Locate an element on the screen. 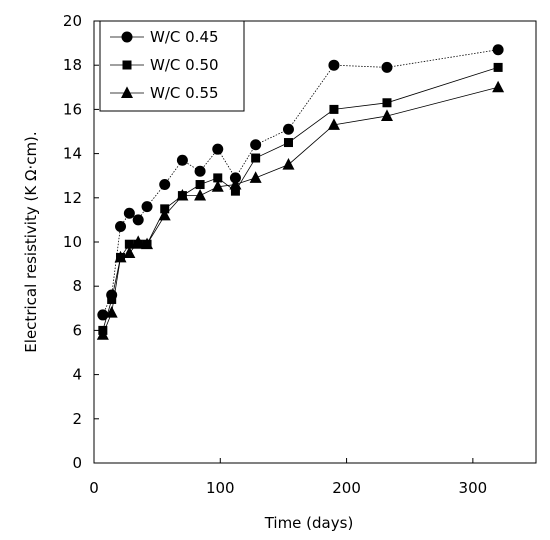 The height and width of the screenshot is (540, 550). y-axis-title: Electrical resistivity (K Ω·cm). is located at coordinates (31, 241).